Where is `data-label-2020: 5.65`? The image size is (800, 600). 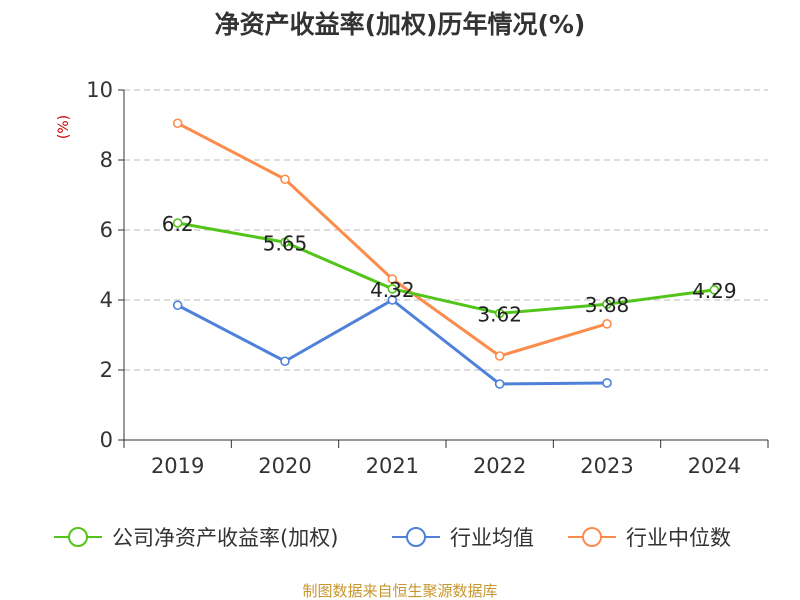
data-label-2020: 5.65 is located at coordinates (285, 243).